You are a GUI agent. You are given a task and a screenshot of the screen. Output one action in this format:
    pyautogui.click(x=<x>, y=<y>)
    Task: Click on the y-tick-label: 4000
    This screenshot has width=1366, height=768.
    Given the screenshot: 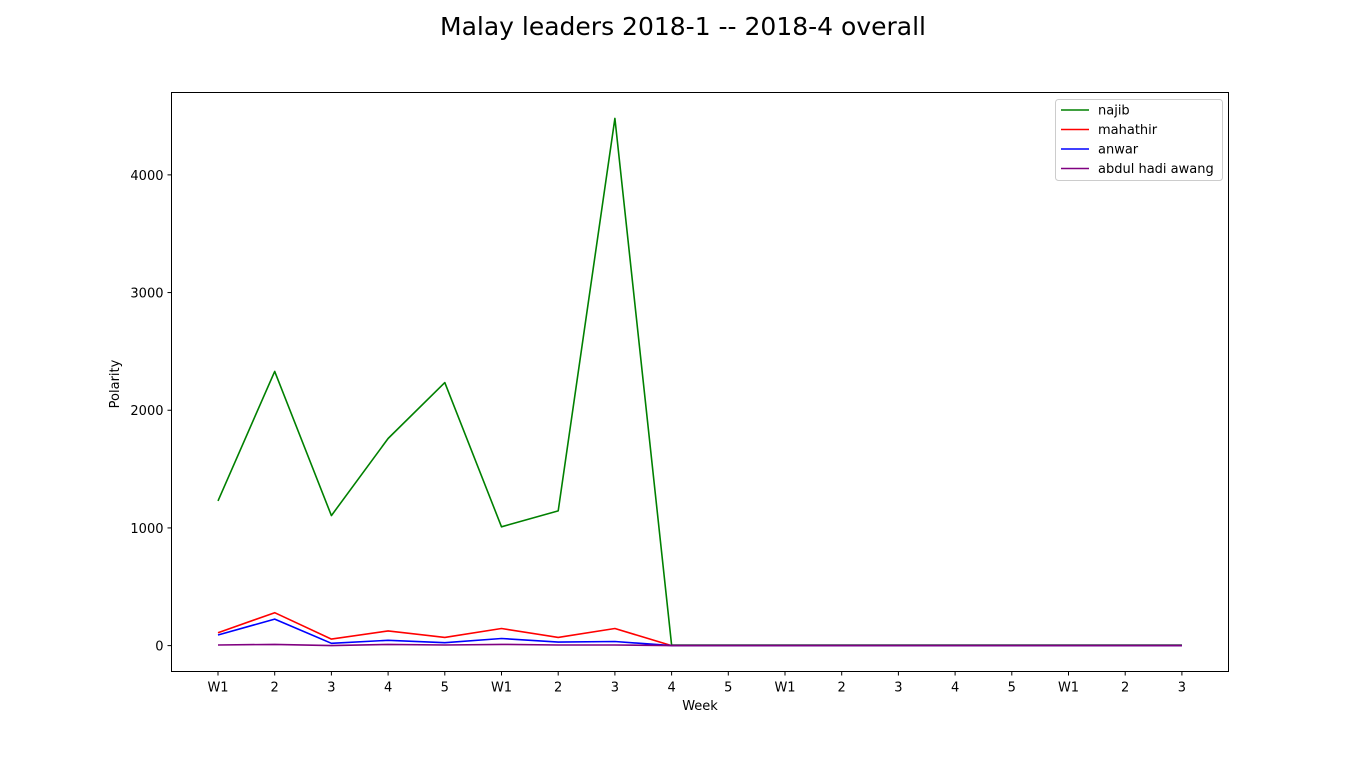 What is the action you would take?
    pyautogui.click(x=146, y=176)
    